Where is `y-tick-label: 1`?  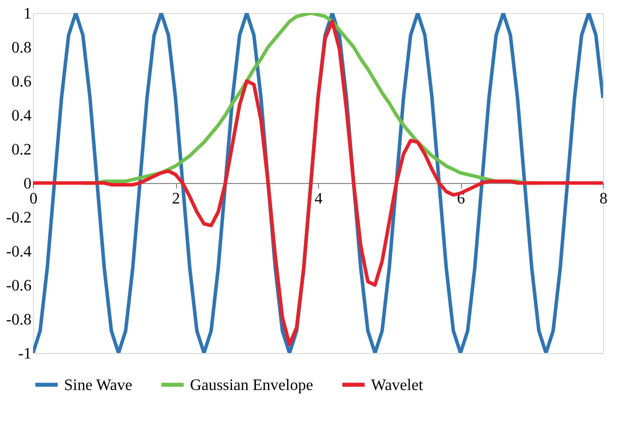
y-tick-label: 1 is located at coordinates (28, 14).